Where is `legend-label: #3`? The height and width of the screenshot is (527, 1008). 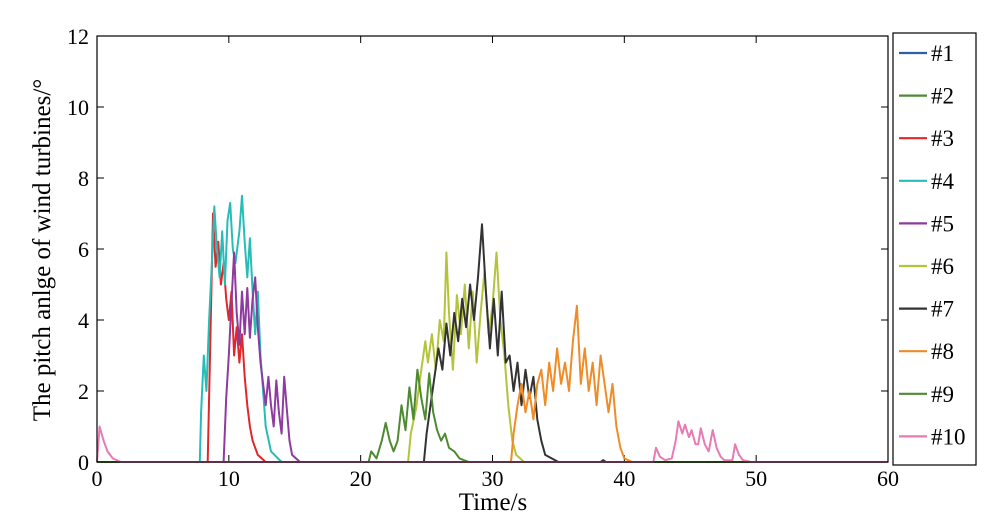 legend-label: #3 is located at coordinates (942, 138).